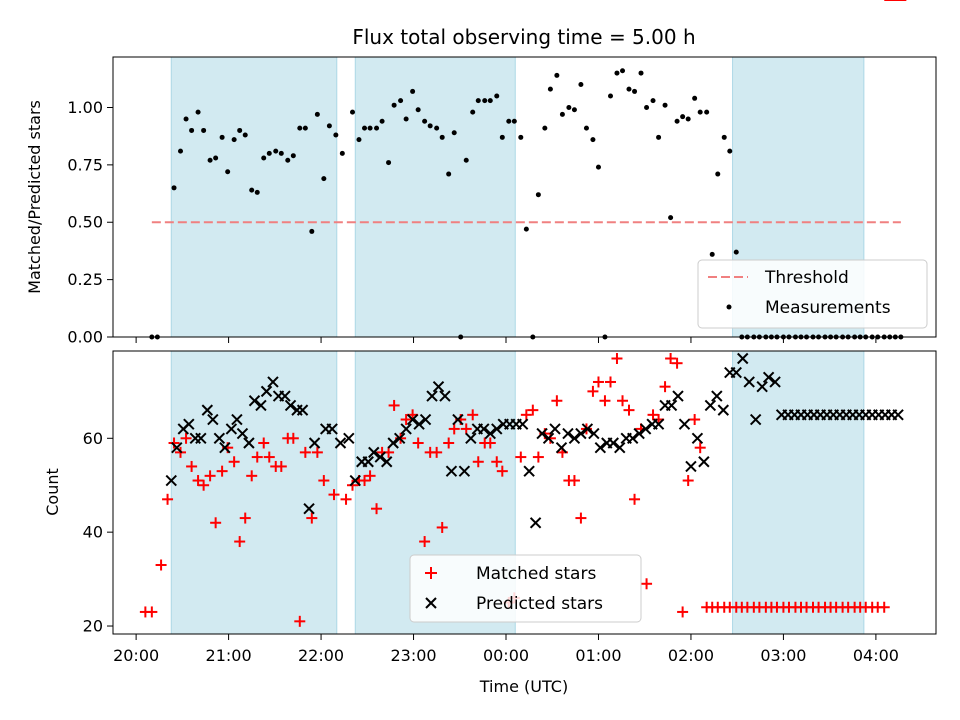 This screenshot has width=960, height=720. What do you see at coordinates (93, 438) in the screenshot?
I see `bottom-y-tick-label: 60` at bounding box center [93, 438].